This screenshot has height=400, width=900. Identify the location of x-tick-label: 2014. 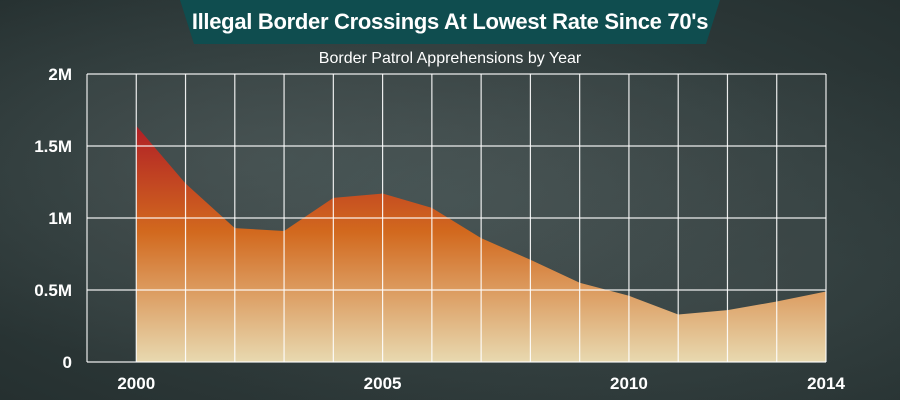
(826, 383).